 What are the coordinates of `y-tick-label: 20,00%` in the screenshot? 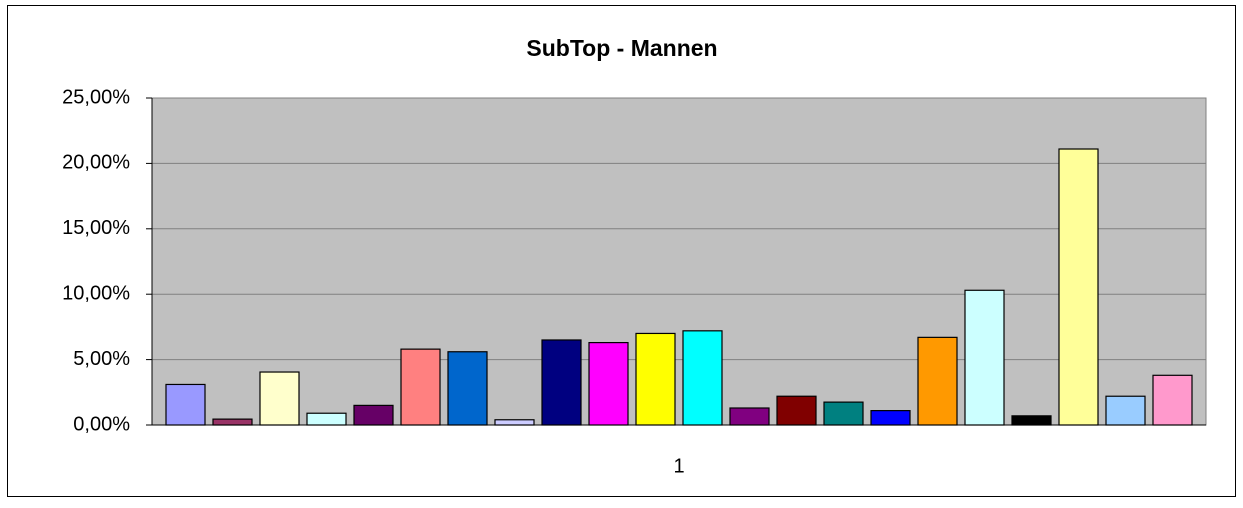 It's located at (96, 163).